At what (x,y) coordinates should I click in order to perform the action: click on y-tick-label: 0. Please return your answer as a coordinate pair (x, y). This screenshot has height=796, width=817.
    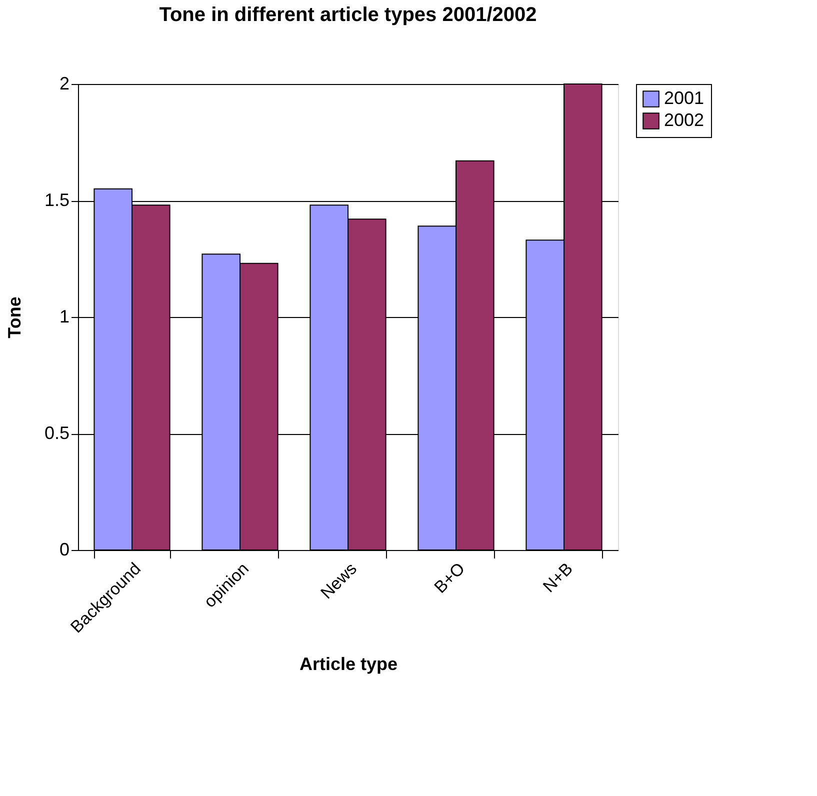
    Looking at the image, I should click on (64, 550).